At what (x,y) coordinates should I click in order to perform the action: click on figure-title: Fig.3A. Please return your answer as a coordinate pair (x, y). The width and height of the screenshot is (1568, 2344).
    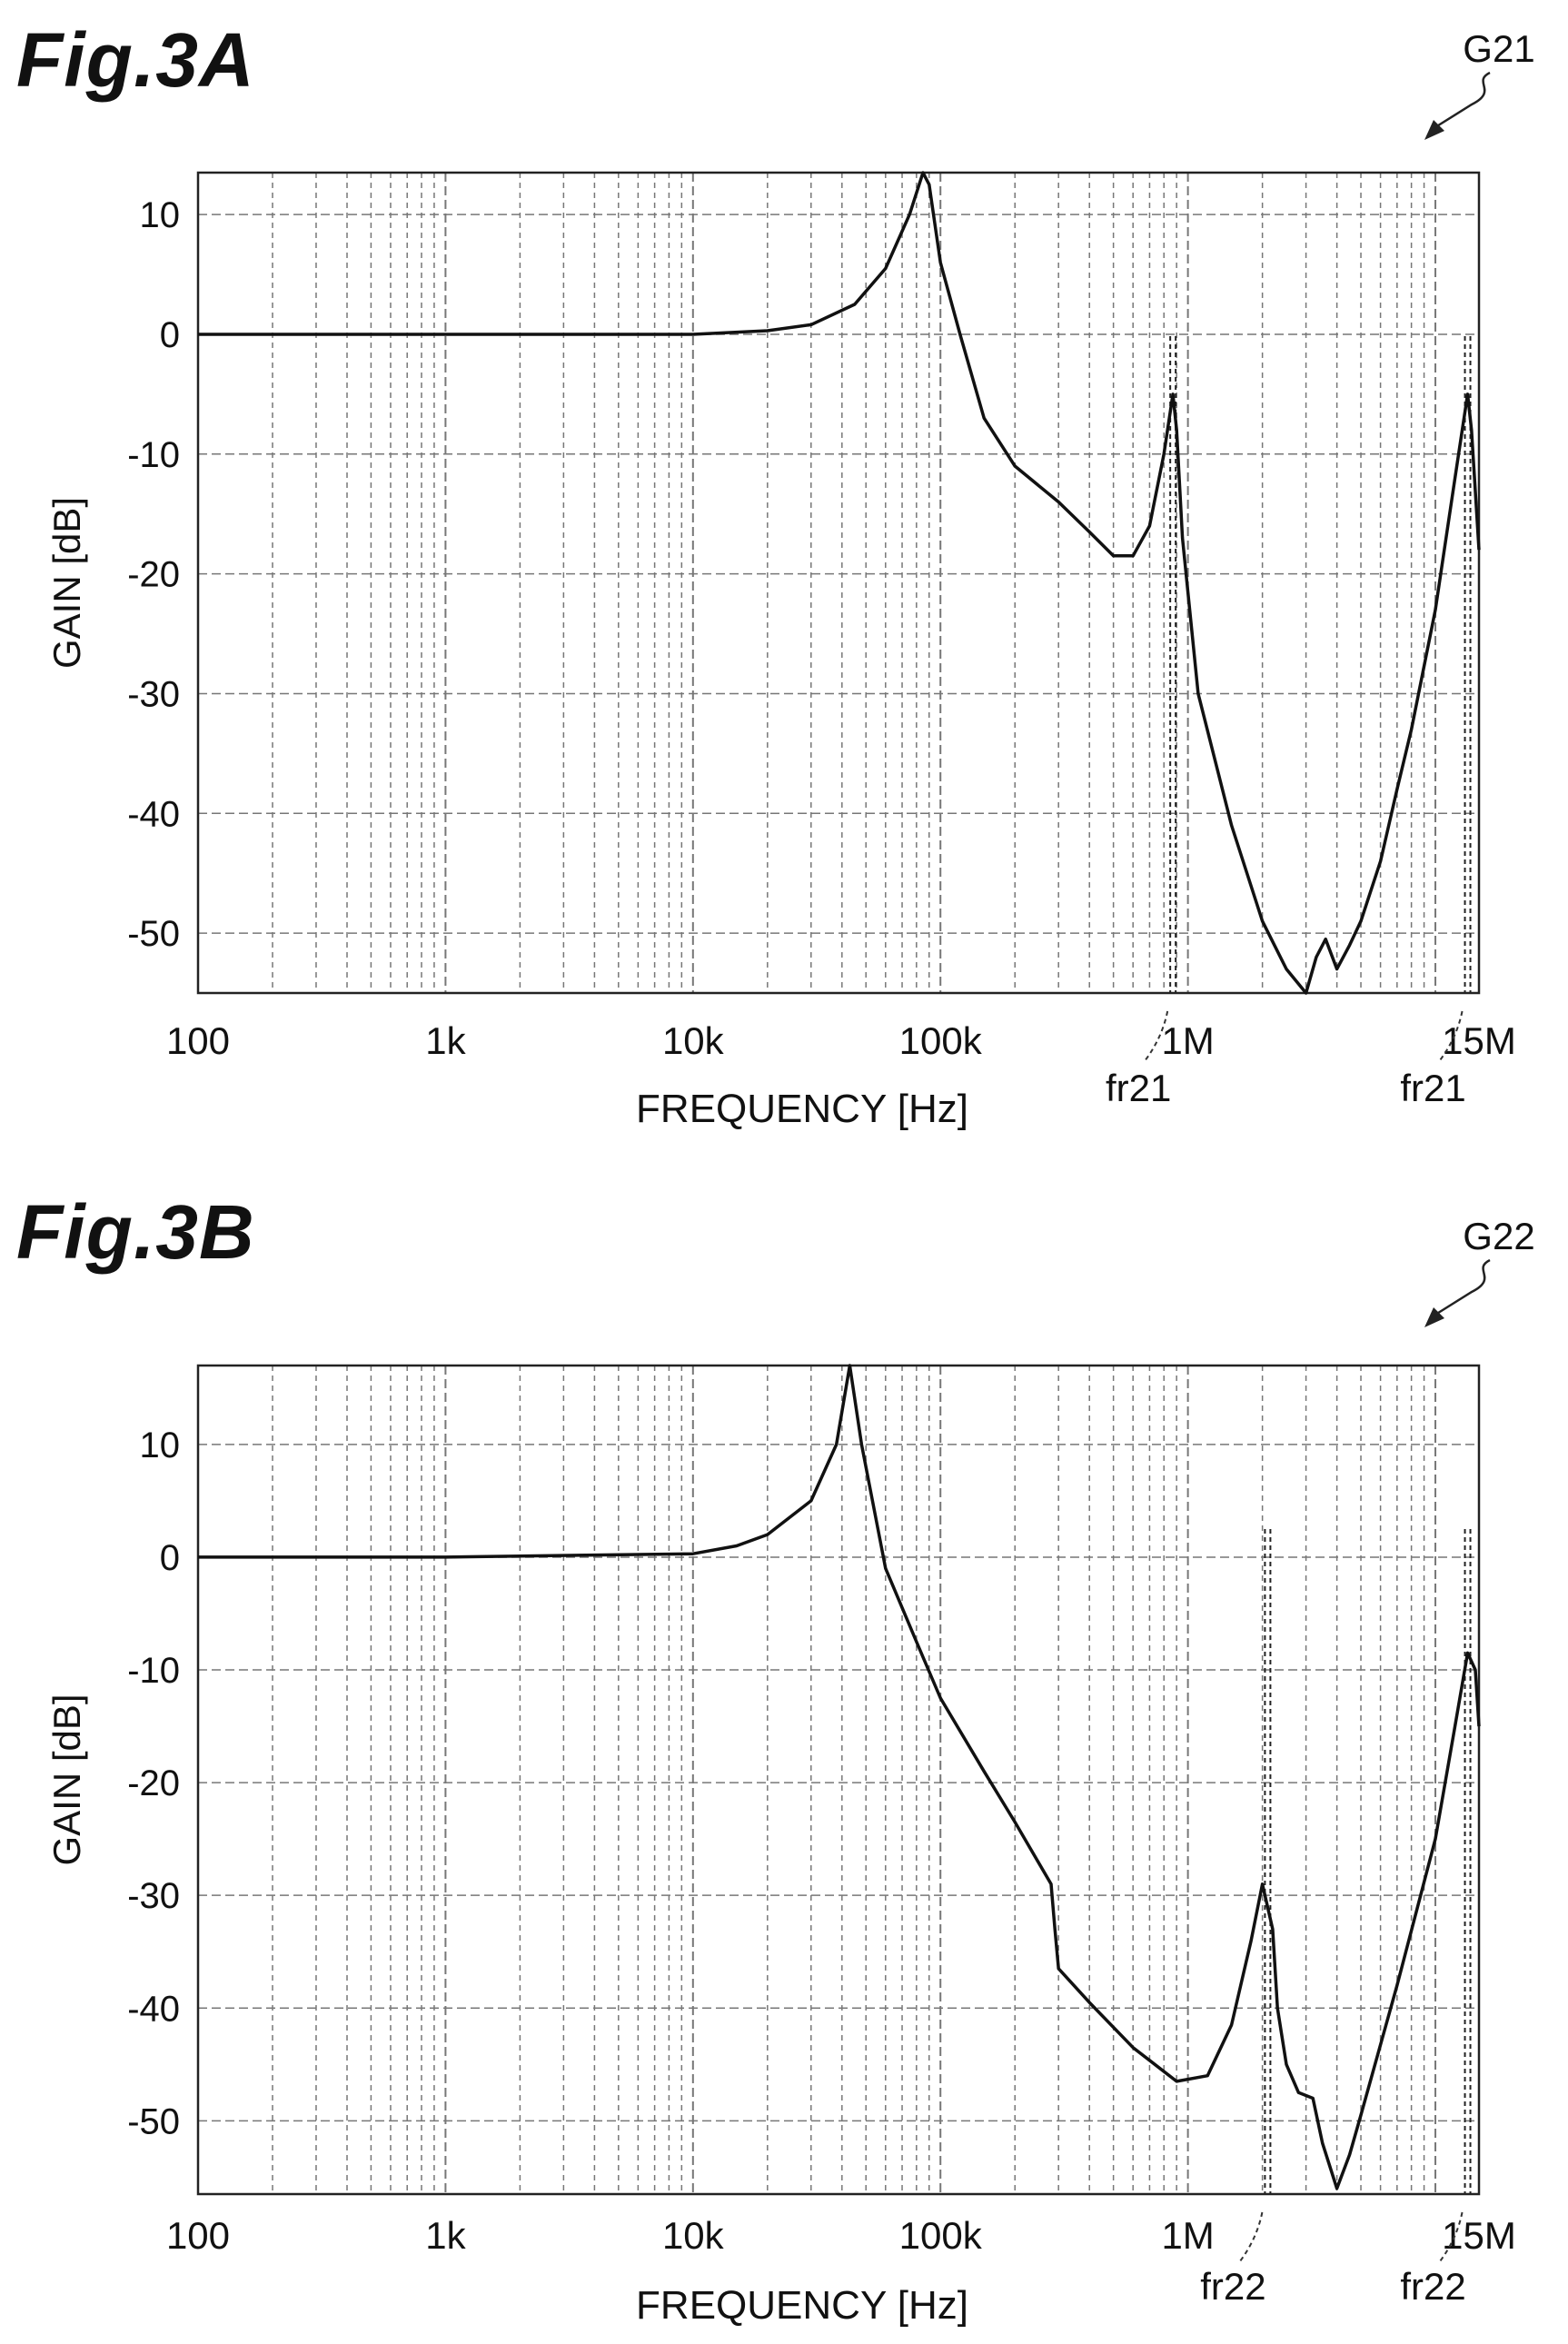
    Looking at the image, I should click on (135, 60).